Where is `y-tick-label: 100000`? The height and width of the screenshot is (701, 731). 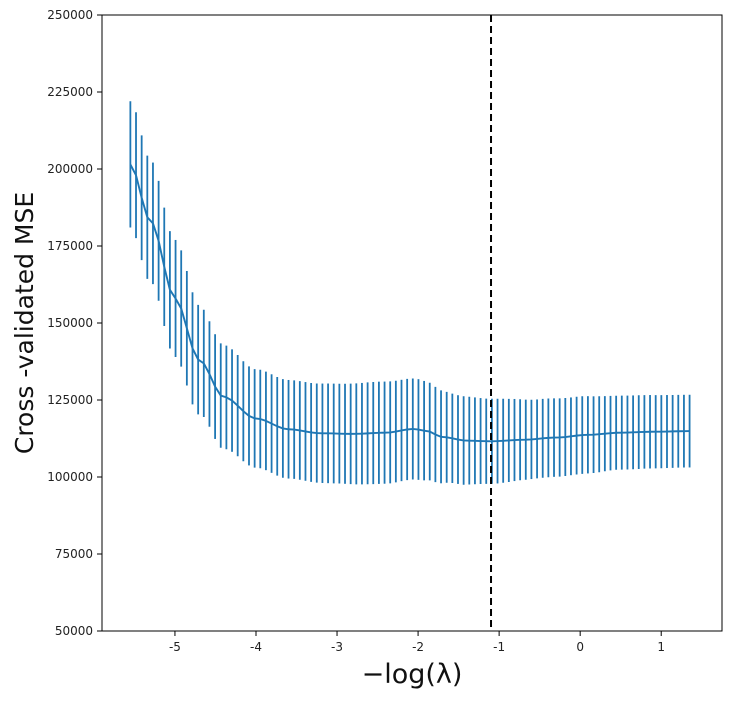
y-tick-label: 100000 is located at coordinates (70, 477).